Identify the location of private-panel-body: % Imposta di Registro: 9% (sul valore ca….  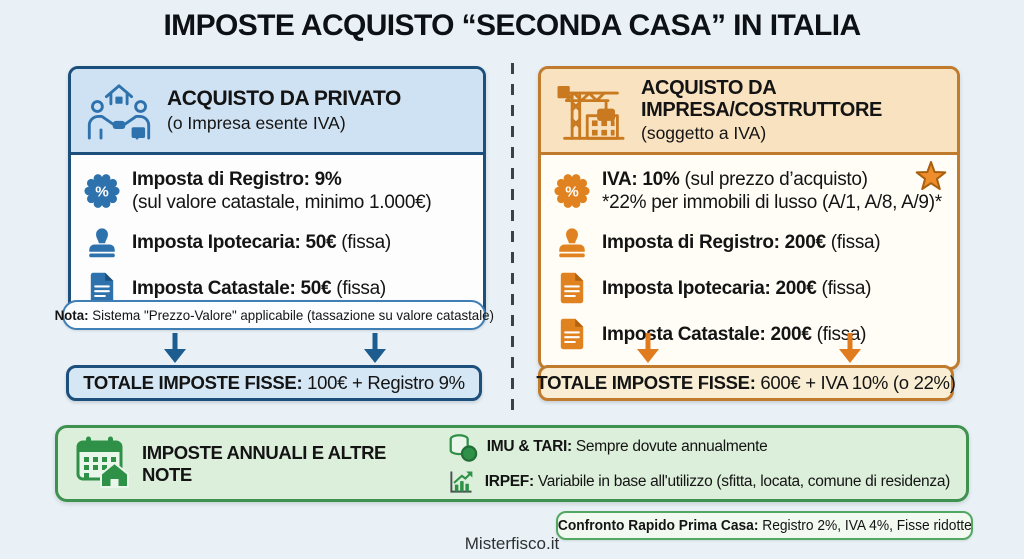
(277, 238).